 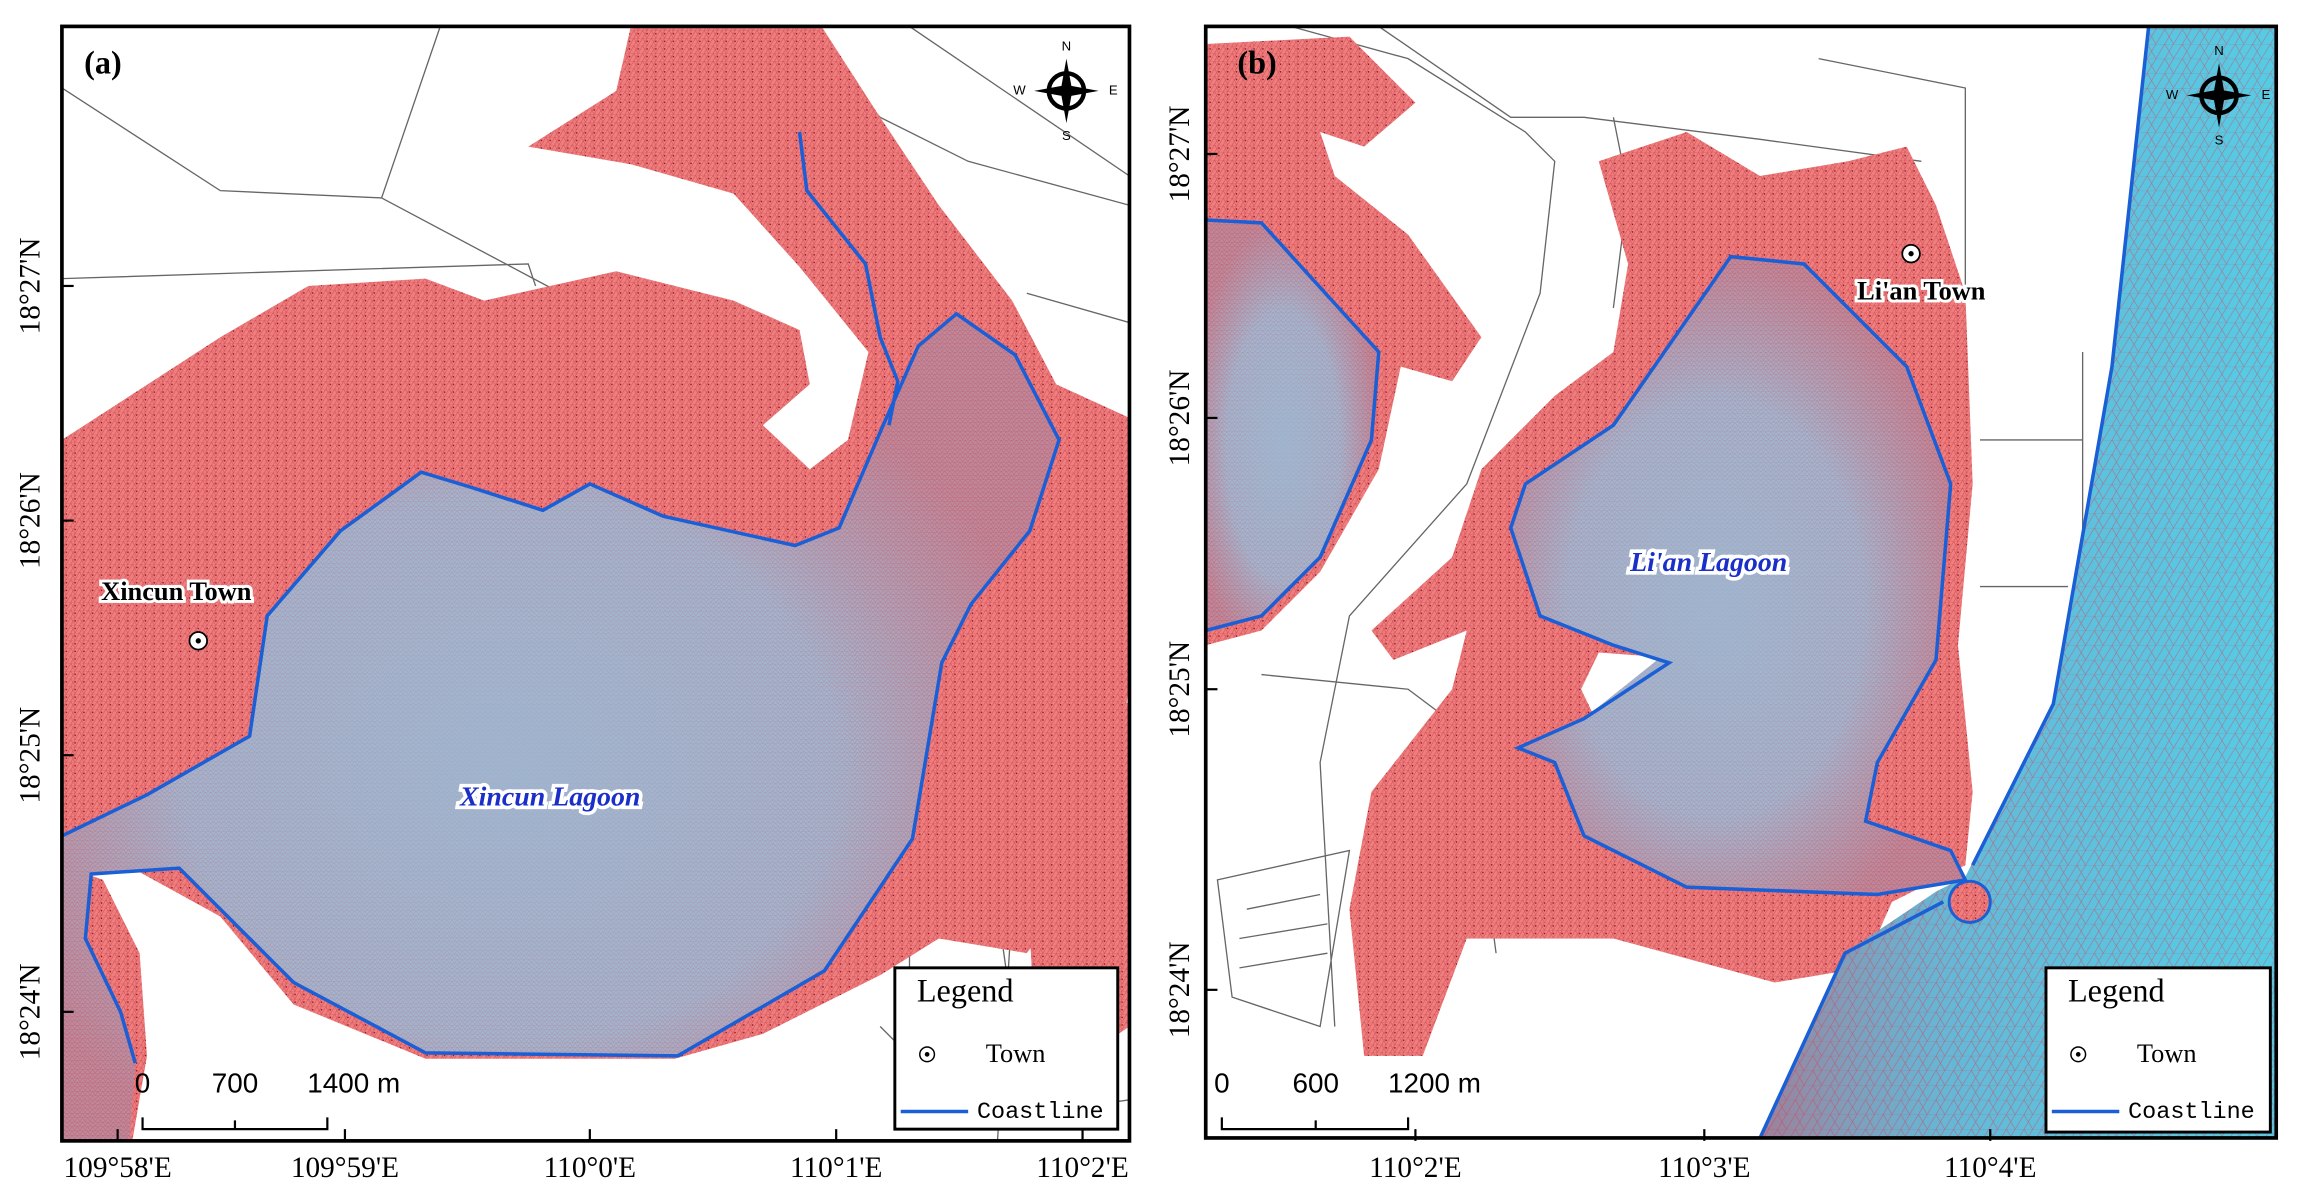 What do you see at coordinates (1256, 62) in the screenshot?
I see `panel-label: (b)` at bounding box center [1256, 62].